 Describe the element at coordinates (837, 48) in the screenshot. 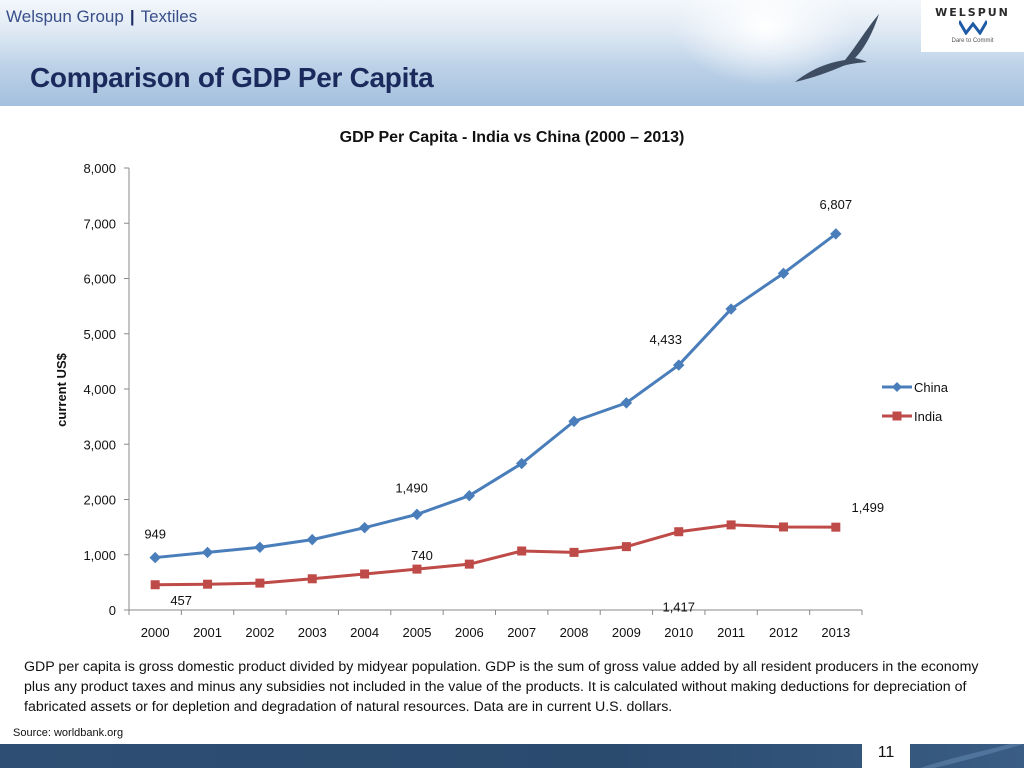

I see `seagull-icon` at that location.